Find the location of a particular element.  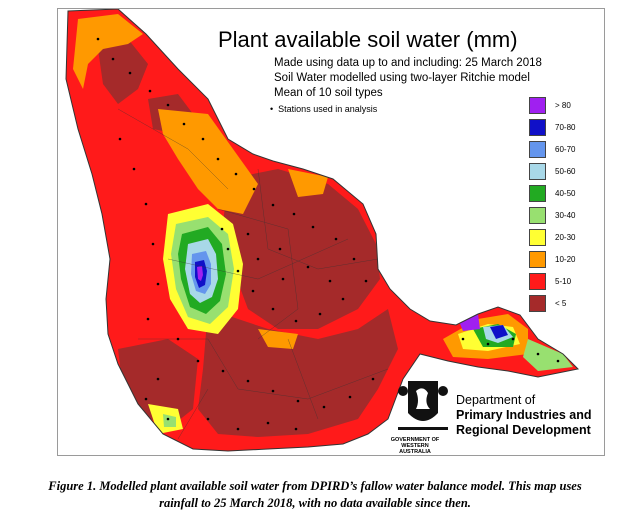

zone-coast-green is located at coordinates (169, 420).